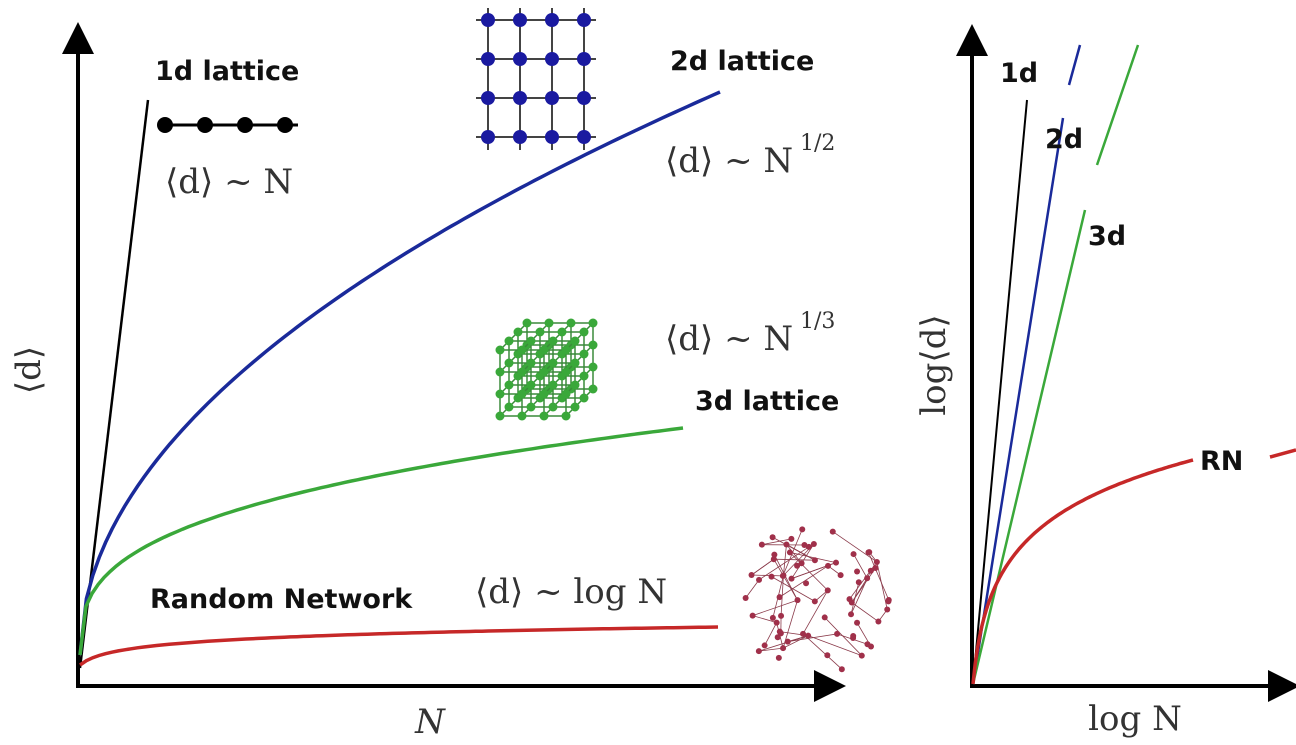 The height and width of the screenshot is (745, 1296). Describe the element at coordinates (729, 339) in the screenshot. I see `formula-3d: ⟨d⟩ ~ N` at that location.